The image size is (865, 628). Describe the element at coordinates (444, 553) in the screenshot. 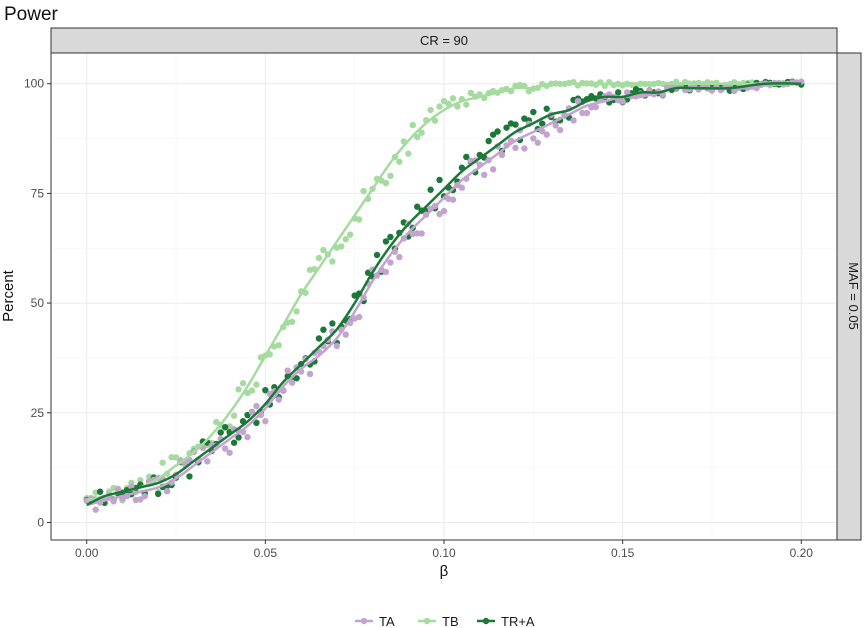

I see `x-tick-label: 0.10` at that location.